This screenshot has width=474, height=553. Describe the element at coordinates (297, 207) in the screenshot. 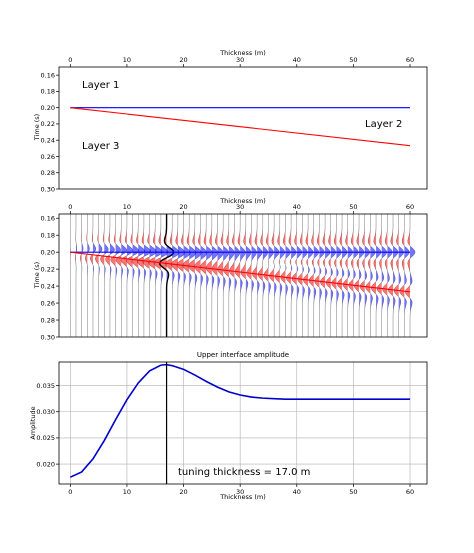

I see `p2-xtick-label: 40` at that location.